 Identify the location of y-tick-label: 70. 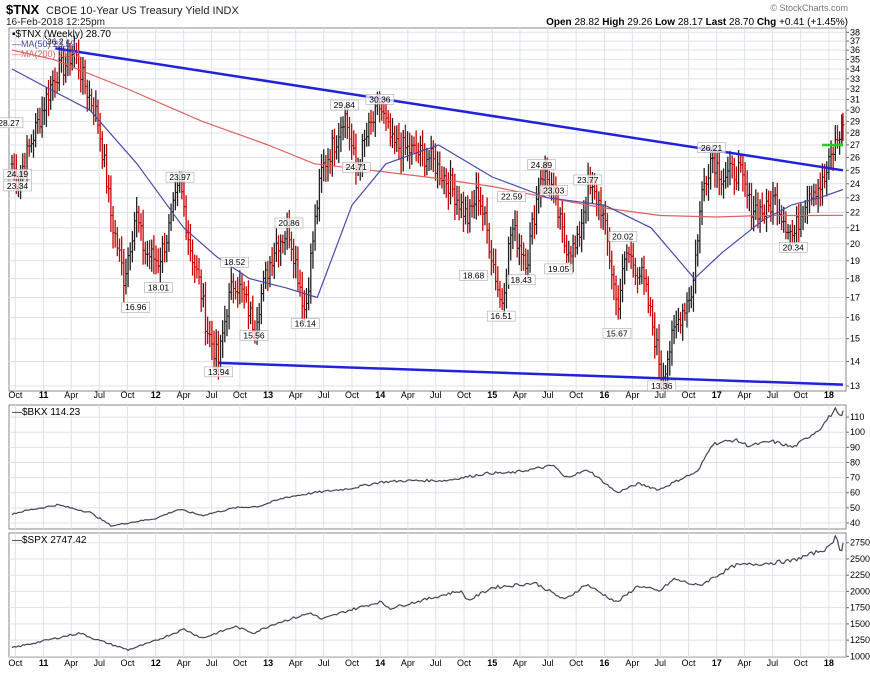
(855, 478).